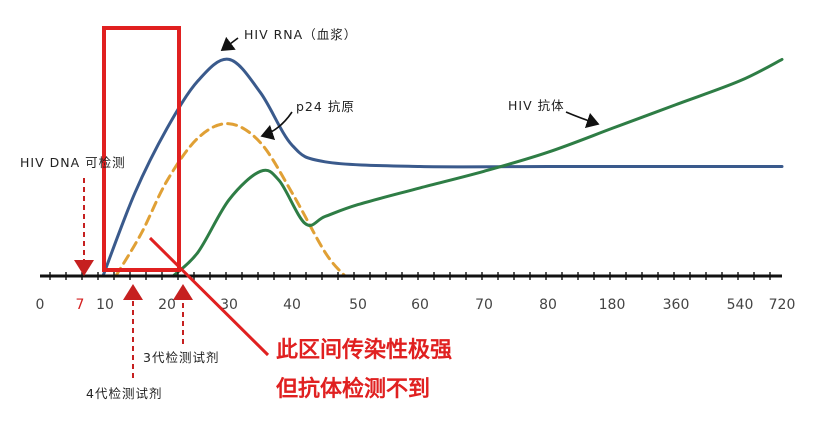  Describe the element at coordinates (364, 350) in the screenshot. I see `window-note-line1: 此区间传染性极强` at that location.